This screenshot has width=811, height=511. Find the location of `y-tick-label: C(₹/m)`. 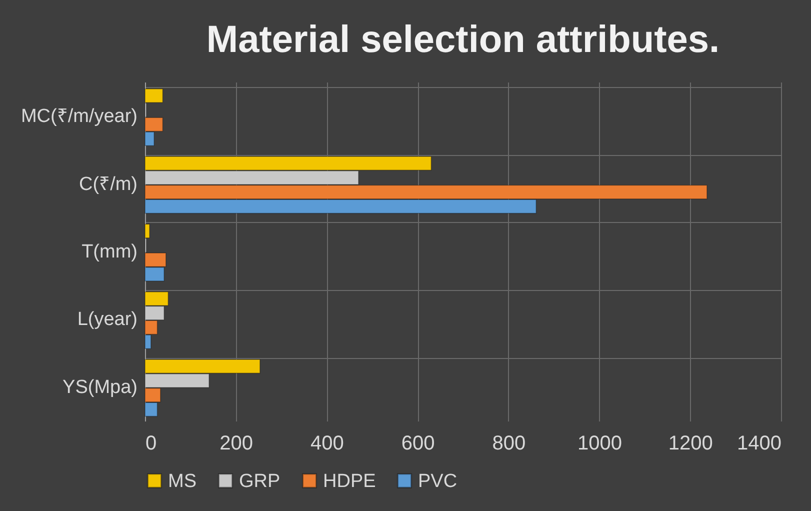

y-tick-label: C(₹/m) is located at coordinates (108, 184).